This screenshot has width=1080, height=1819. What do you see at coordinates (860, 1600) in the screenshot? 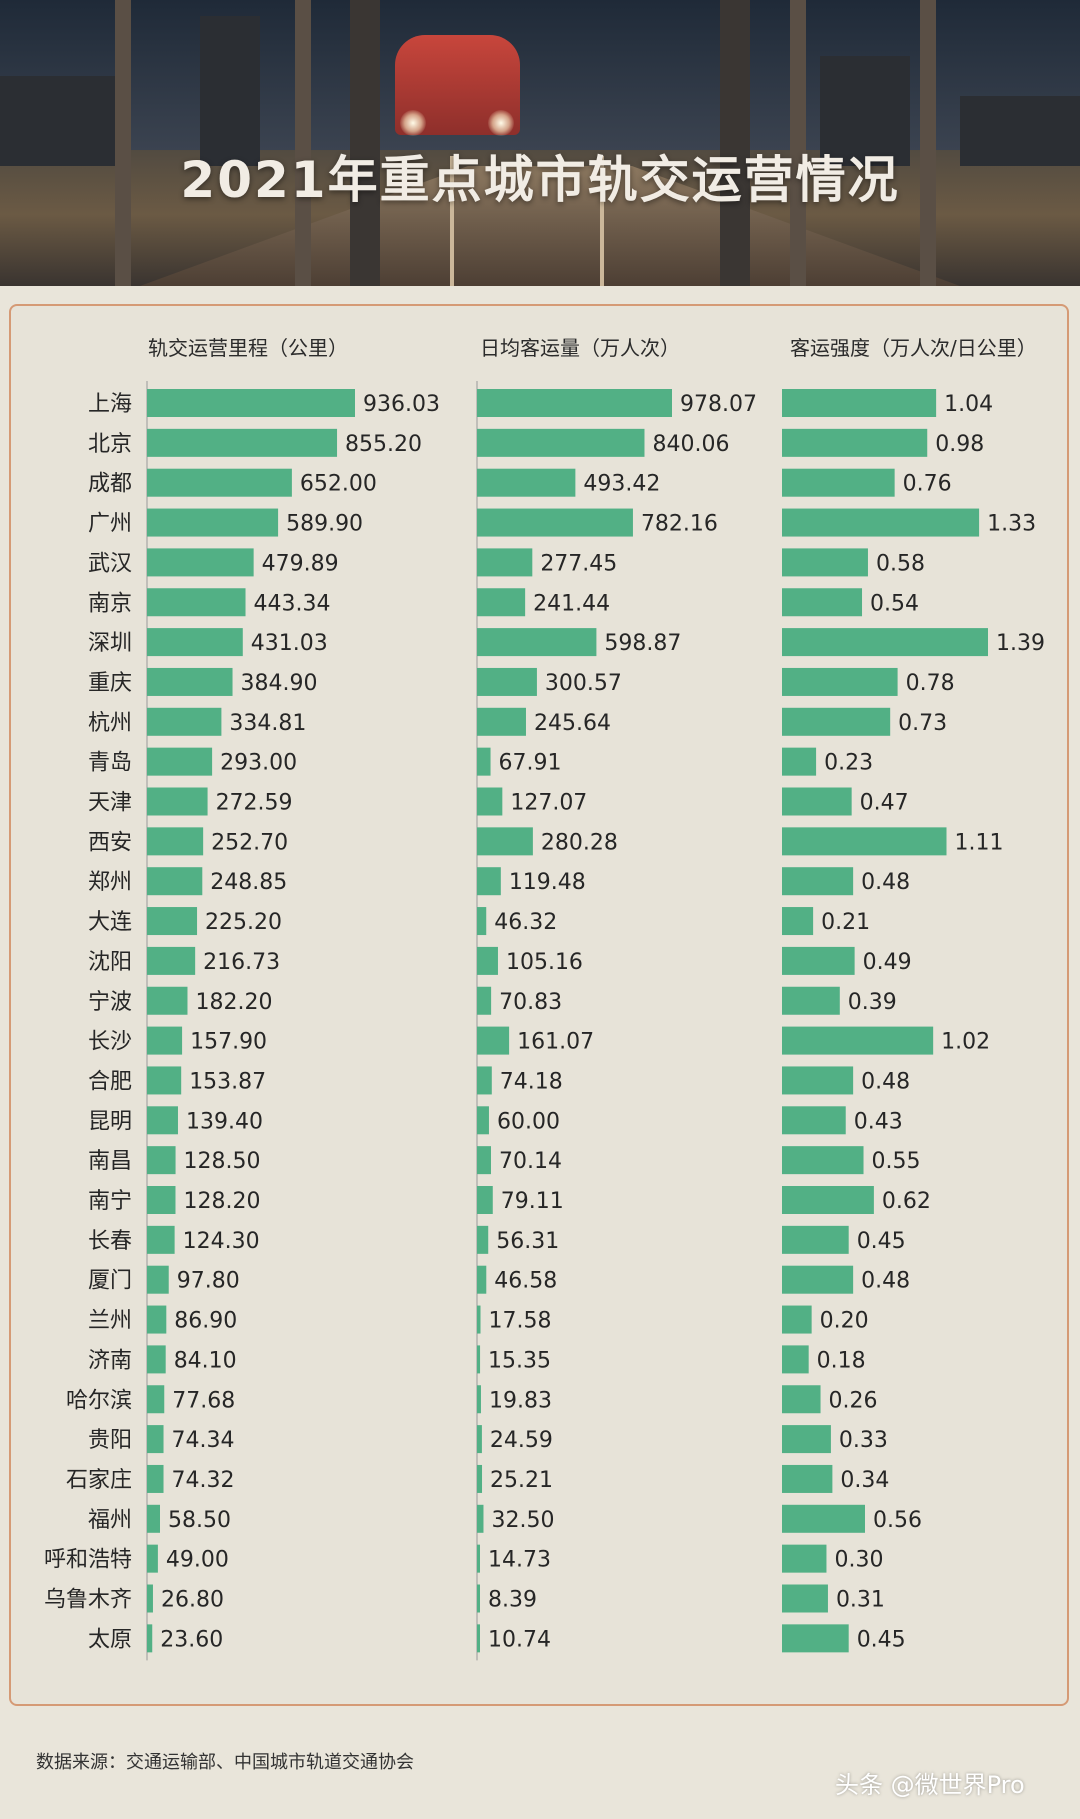
I see `data-label: 0.31` at bounding box center [860, 1600].